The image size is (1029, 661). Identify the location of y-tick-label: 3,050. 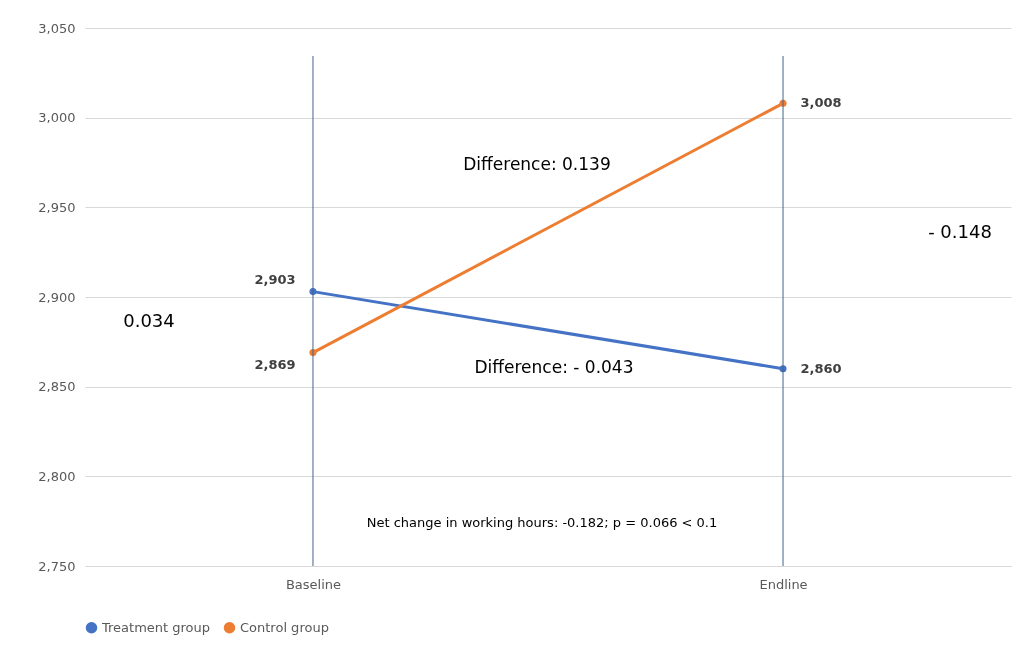
(57, 28).